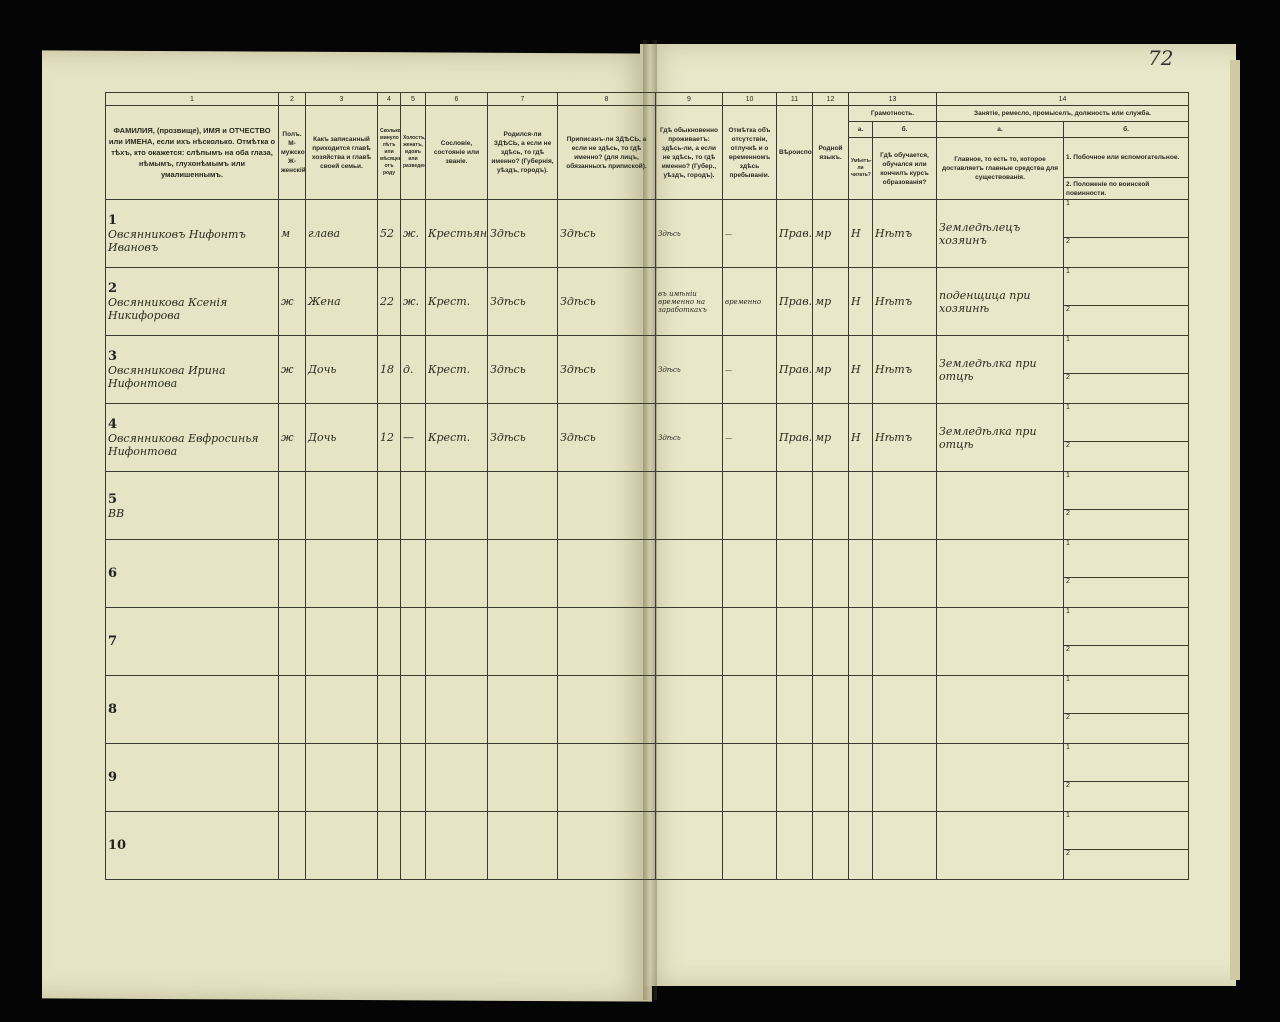 The width and height of the screenshot is (1280, 1022). I want to click on can-read-cell: Н, so click(860, 437).